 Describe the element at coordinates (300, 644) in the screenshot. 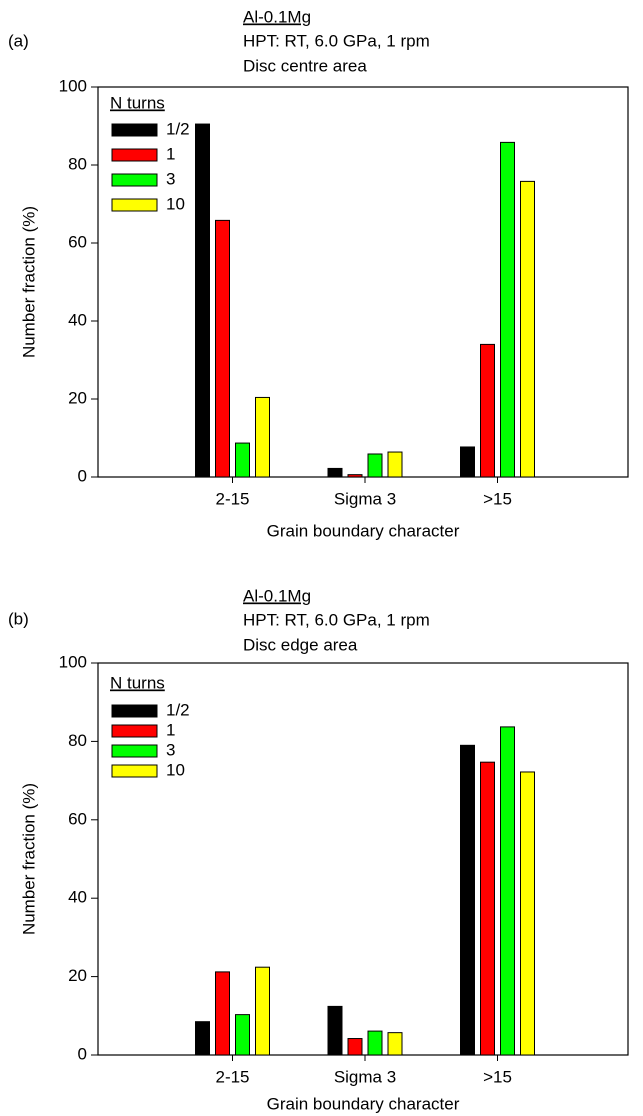

I see `chart-subtitle: Disc edge area` at that location.